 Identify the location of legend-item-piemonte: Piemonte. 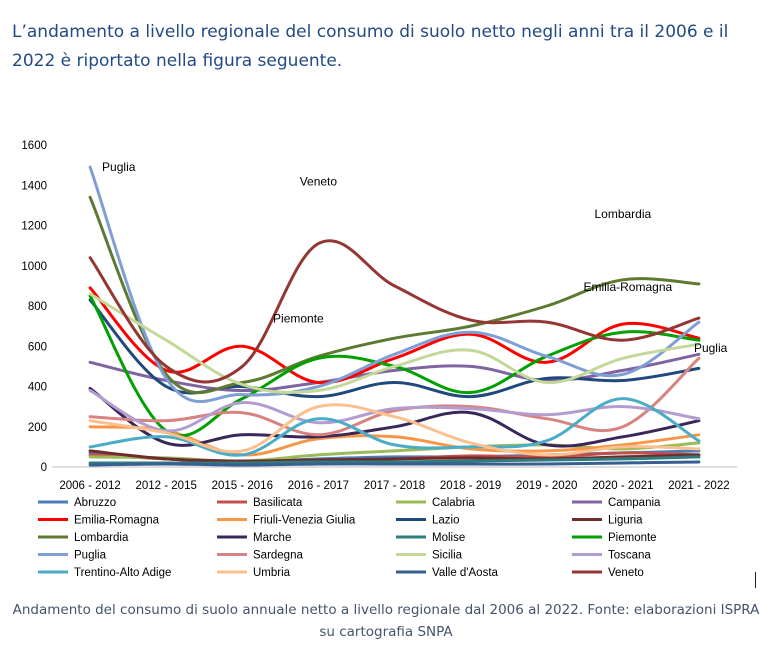
(614, 538).